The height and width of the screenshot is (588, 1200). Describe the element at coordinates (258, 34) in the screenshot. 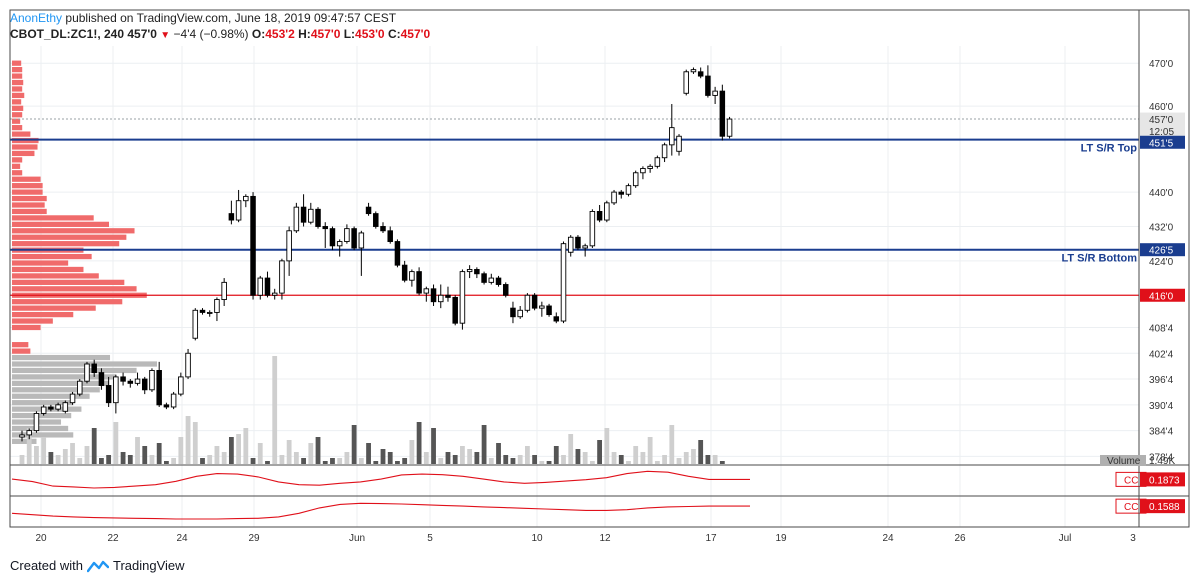

I see `open-label: O:` at that location.